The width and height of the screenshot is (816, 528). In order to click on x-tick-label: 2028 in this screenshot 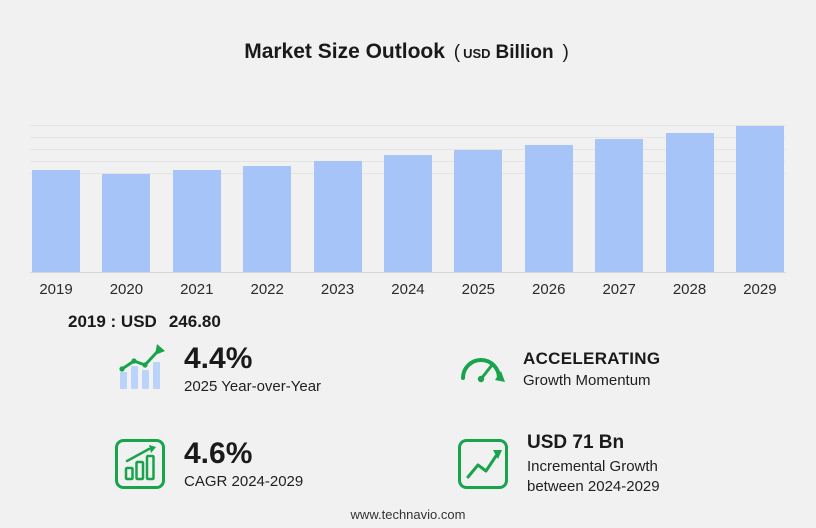, I will do `click(689, 289)`.